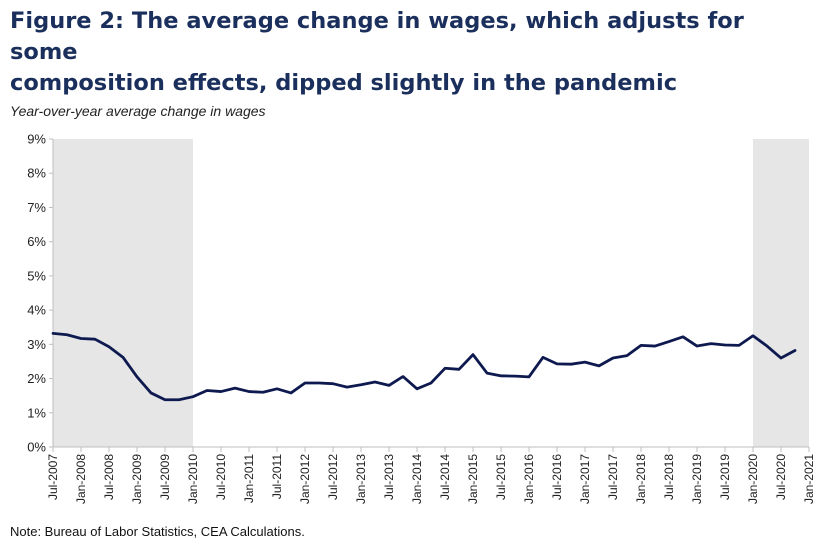  What do you see at coordinates (81, 479) in the screenshot?
I see `x-tick-label: Jan-2008` at bounding box center [81, 479].